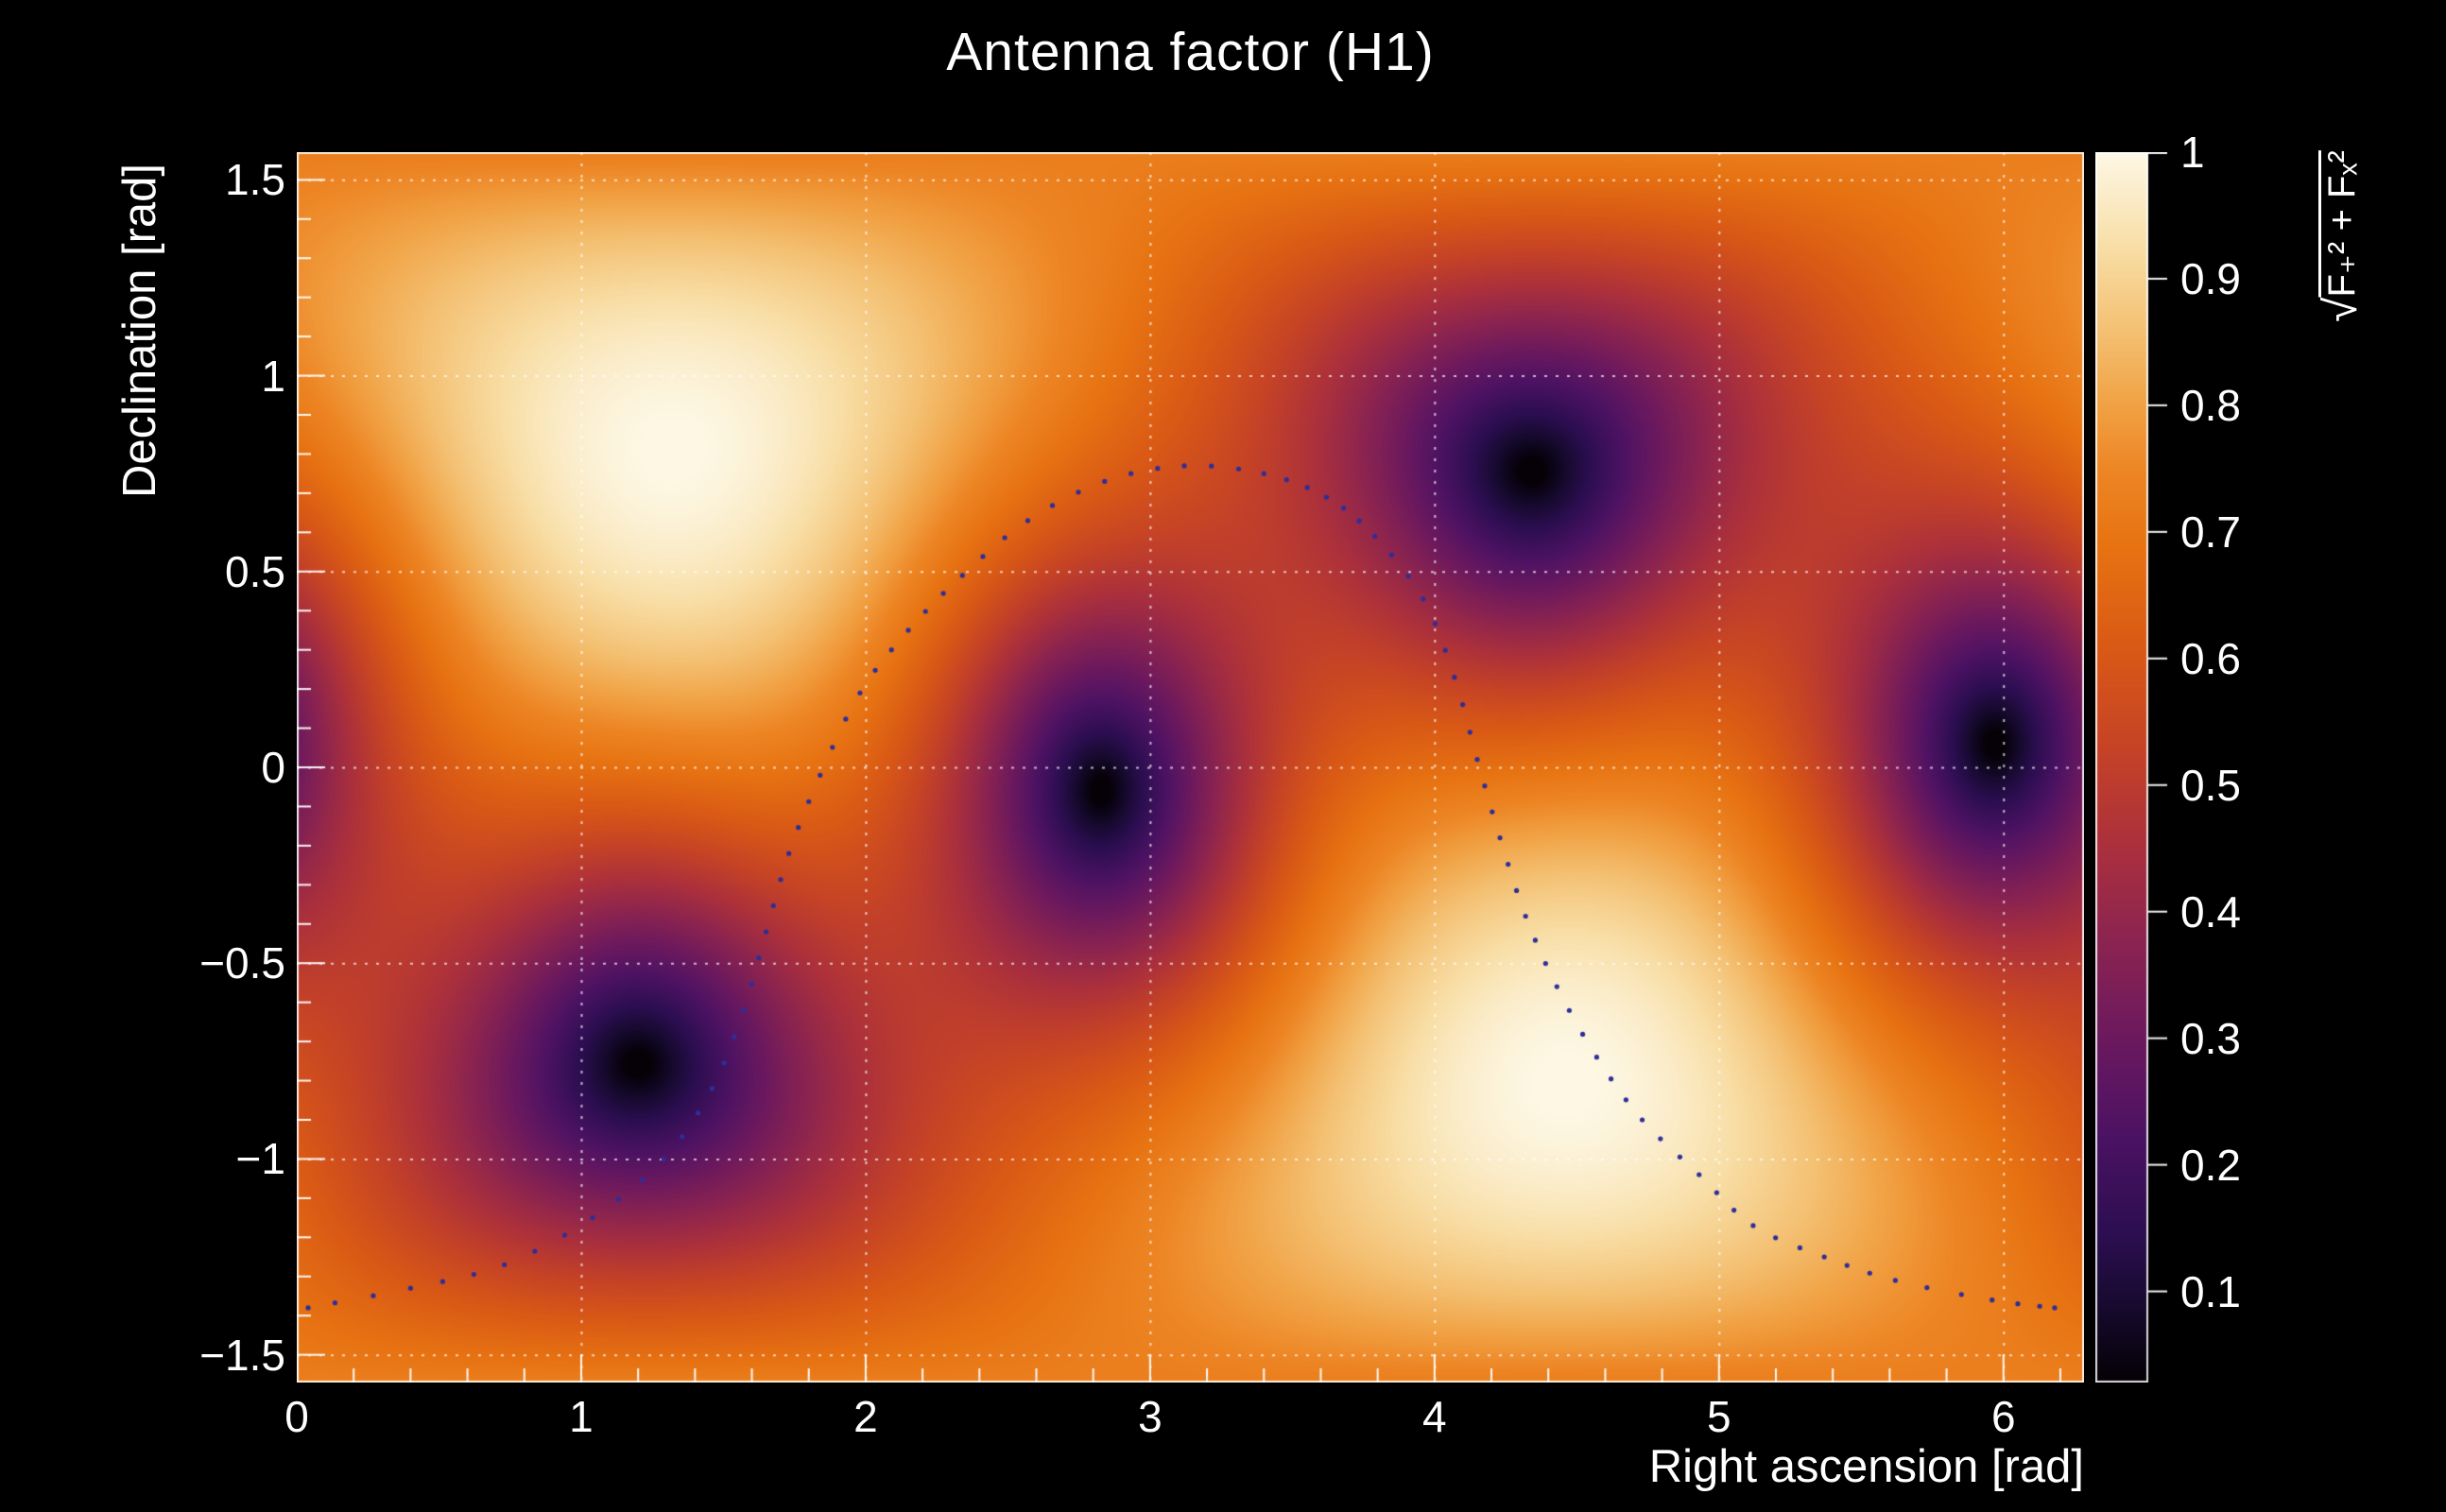 The height and width of the screenshot is (1512, 2446). What do you see at coordinates (2210, 532) in the screenshot?
I see `colorbar-tick-label: 0.7` at bounding box center [2210, 532].